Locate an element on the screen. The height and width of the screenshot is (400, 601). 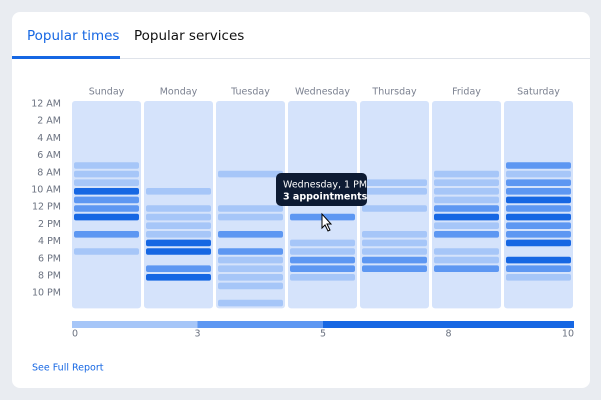
day-label: Thursday is located at coordinates (394, 92).